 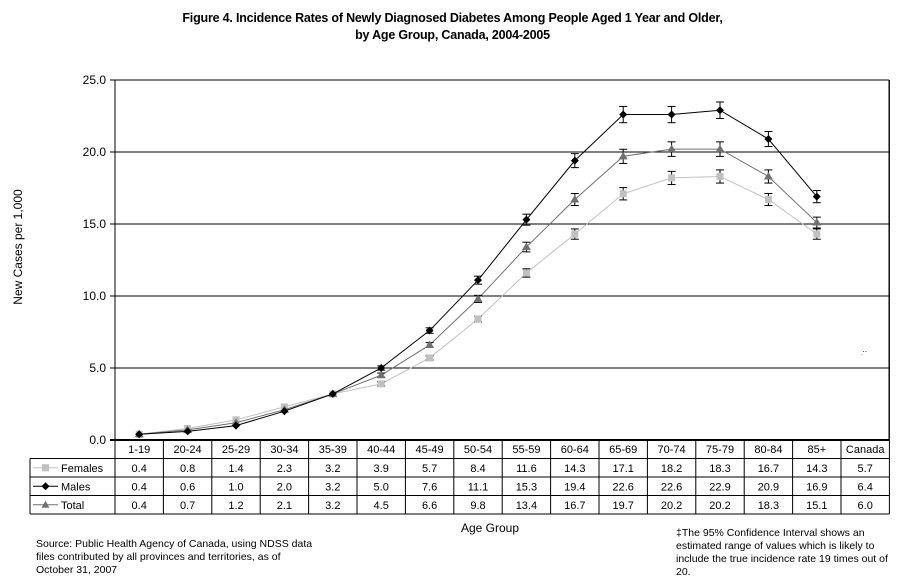 I want to click on column-header: 85+, so click(x=816, y=450).